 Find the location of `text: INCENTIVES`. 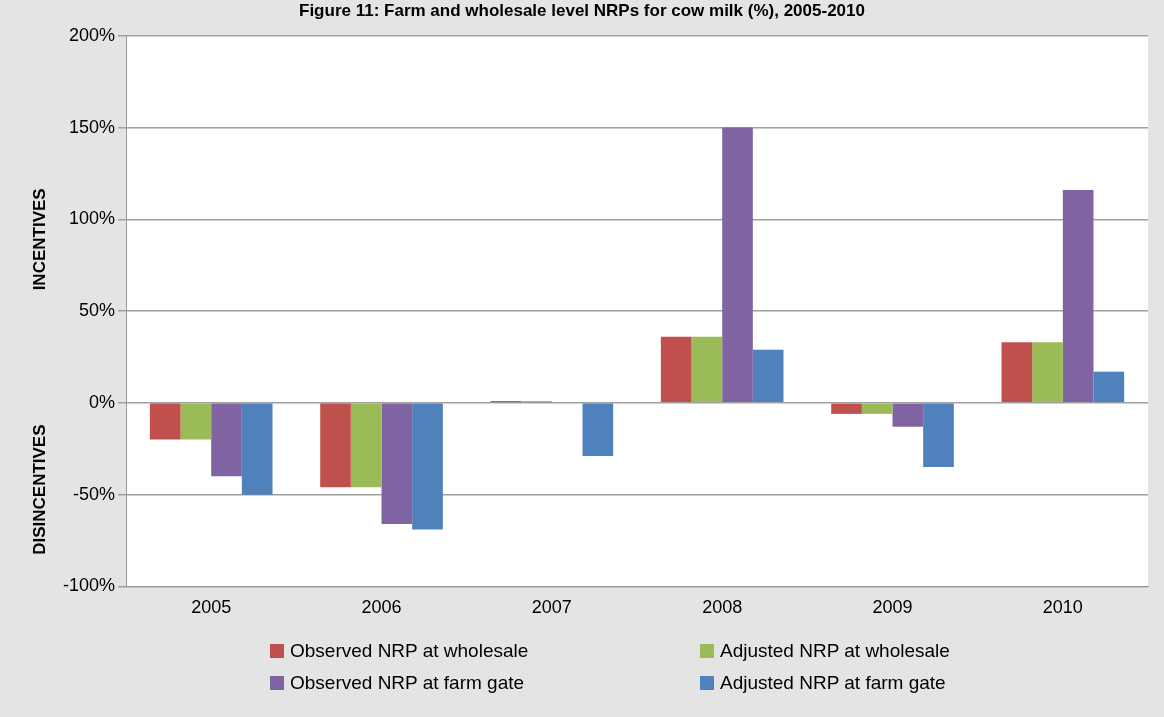

text: INCENTIVES is located at coordinates (39, 239).